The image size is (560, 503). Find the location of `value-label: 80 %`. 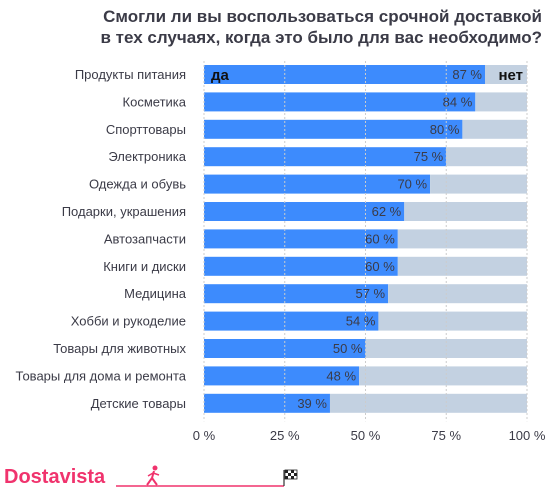

value-label: 80 % is located at coordinates (445, 129).